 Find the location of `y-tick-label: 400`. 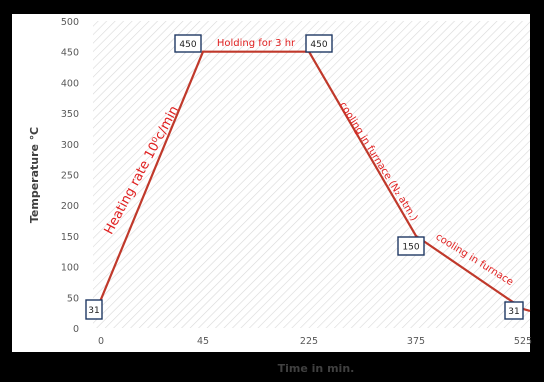

y-tick-label: 400 is located at coordinates (70, 83).